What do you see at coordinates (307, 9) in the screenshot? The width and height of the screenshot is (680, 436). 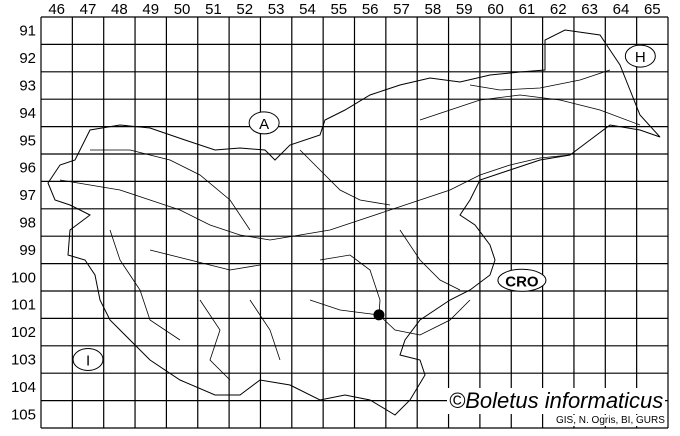 I see `column-label: 54` at bounding box center [307, 9].